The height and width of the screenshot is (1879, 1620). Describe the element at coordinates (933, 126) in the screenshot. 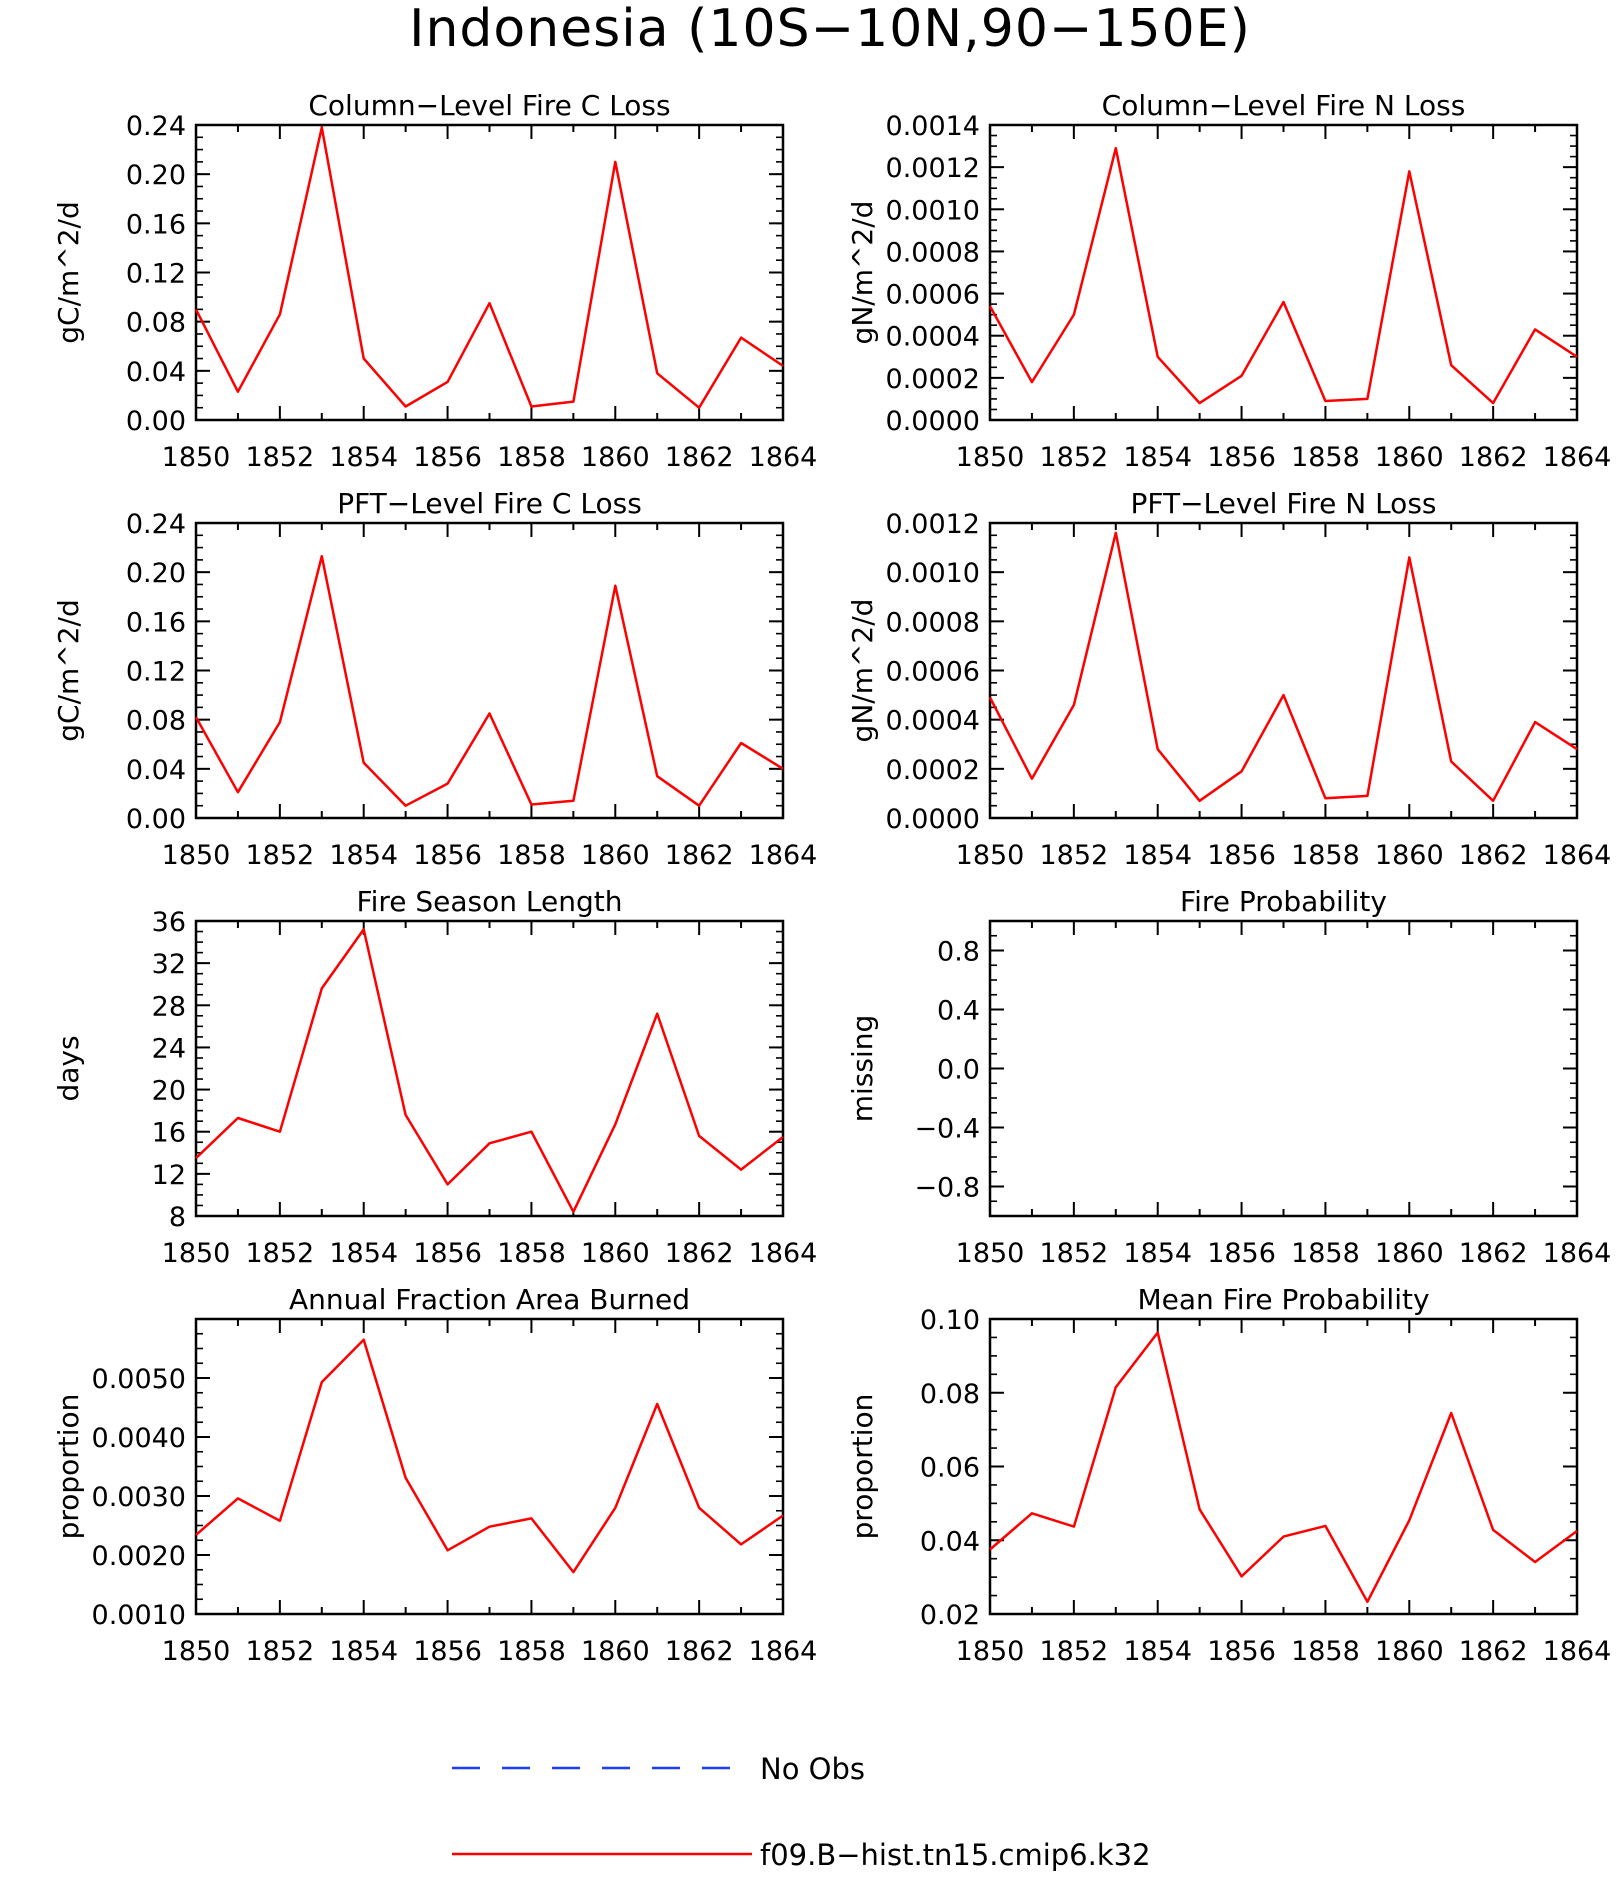

I see `y-tick-label: 0.0014` at that location.